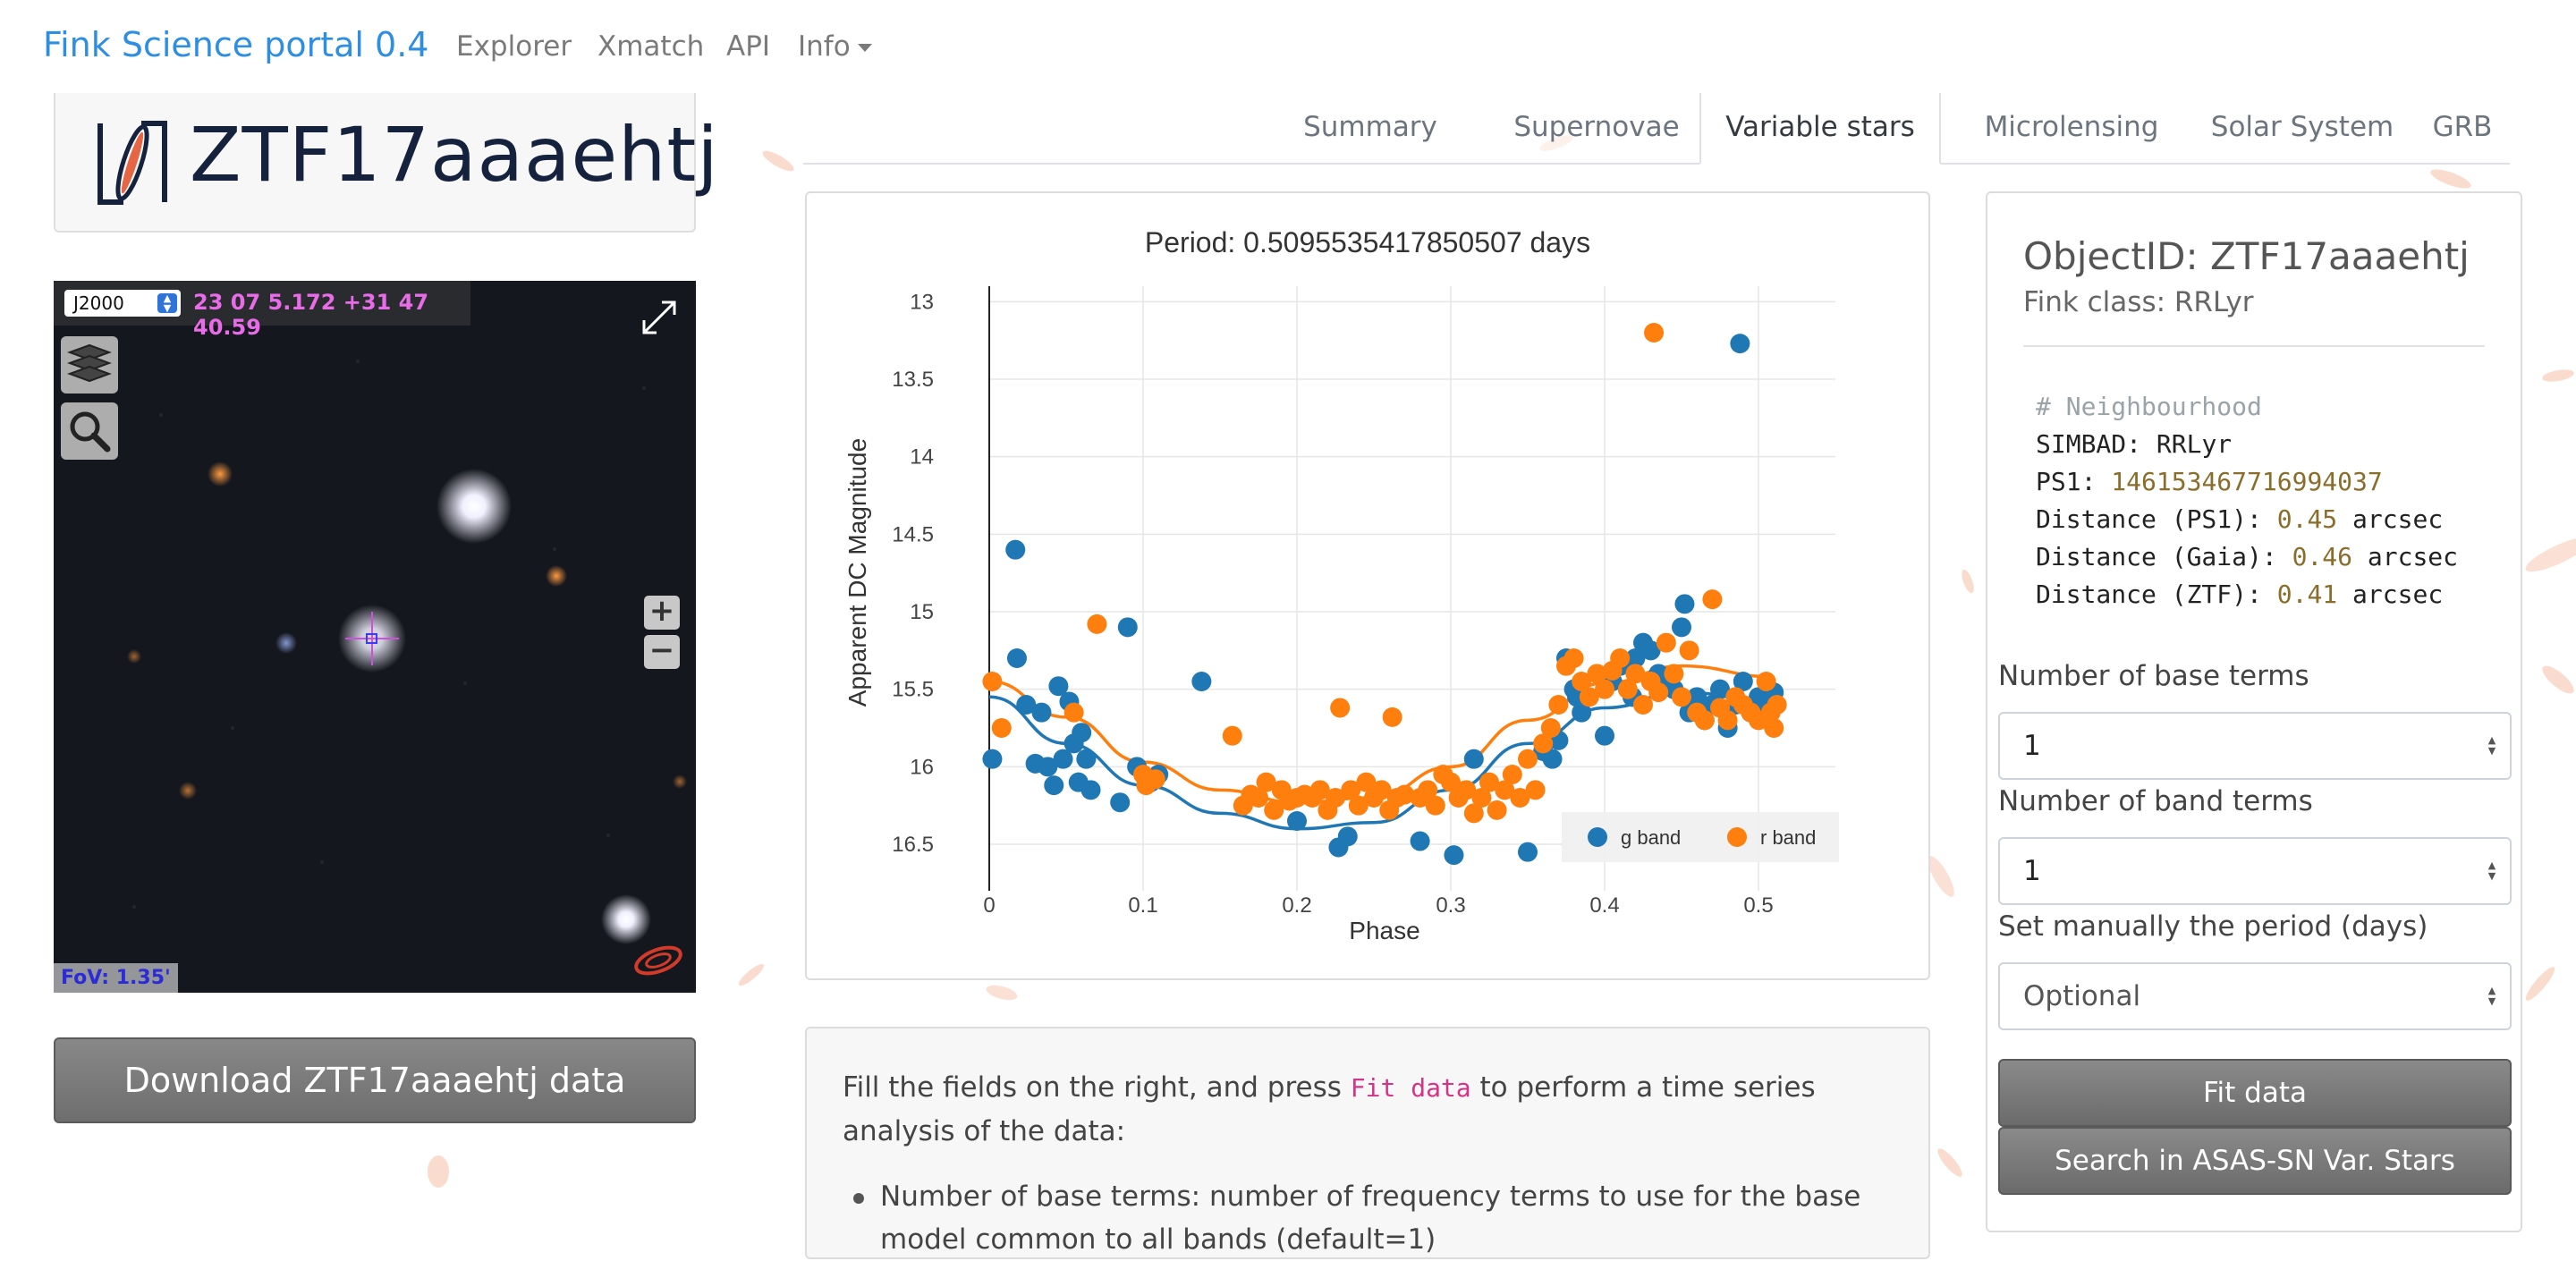 The height and width of the screenshot is (1261, 2576). Describe the element at coordinates (375, 1080) in the screenshot. I see `download-data-button: Download ZTF17aaaehtj data` at that location.